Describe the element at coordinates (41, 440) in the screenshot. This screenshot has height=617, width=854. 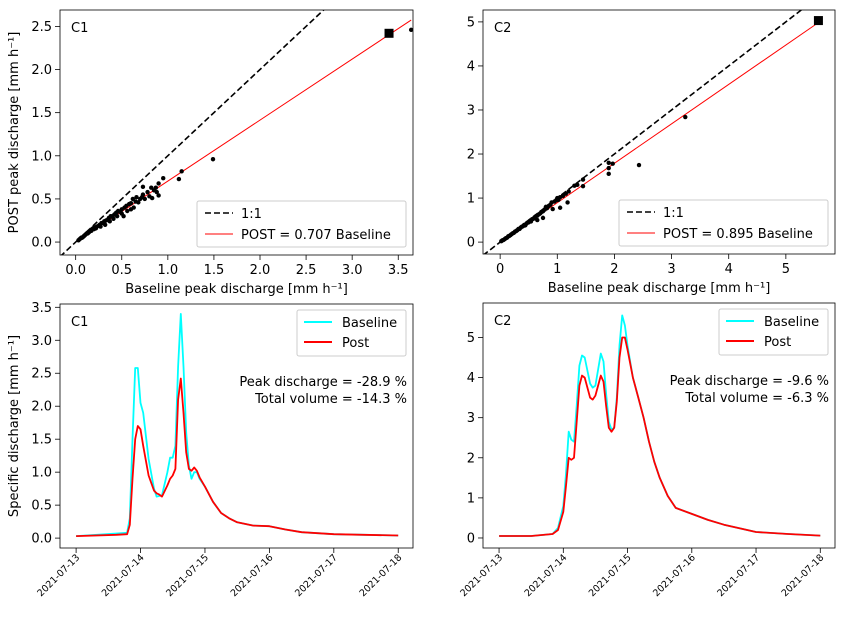
I see `y-tick-label: 1.5` at that location.